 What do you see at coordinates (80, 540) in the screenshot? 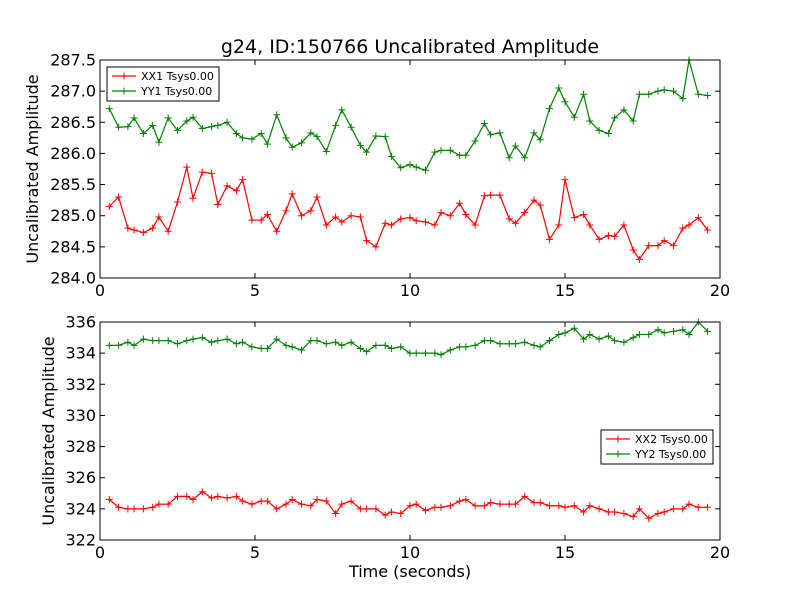
I see `y-tick-label: 322` at bounding box center [80, 540].